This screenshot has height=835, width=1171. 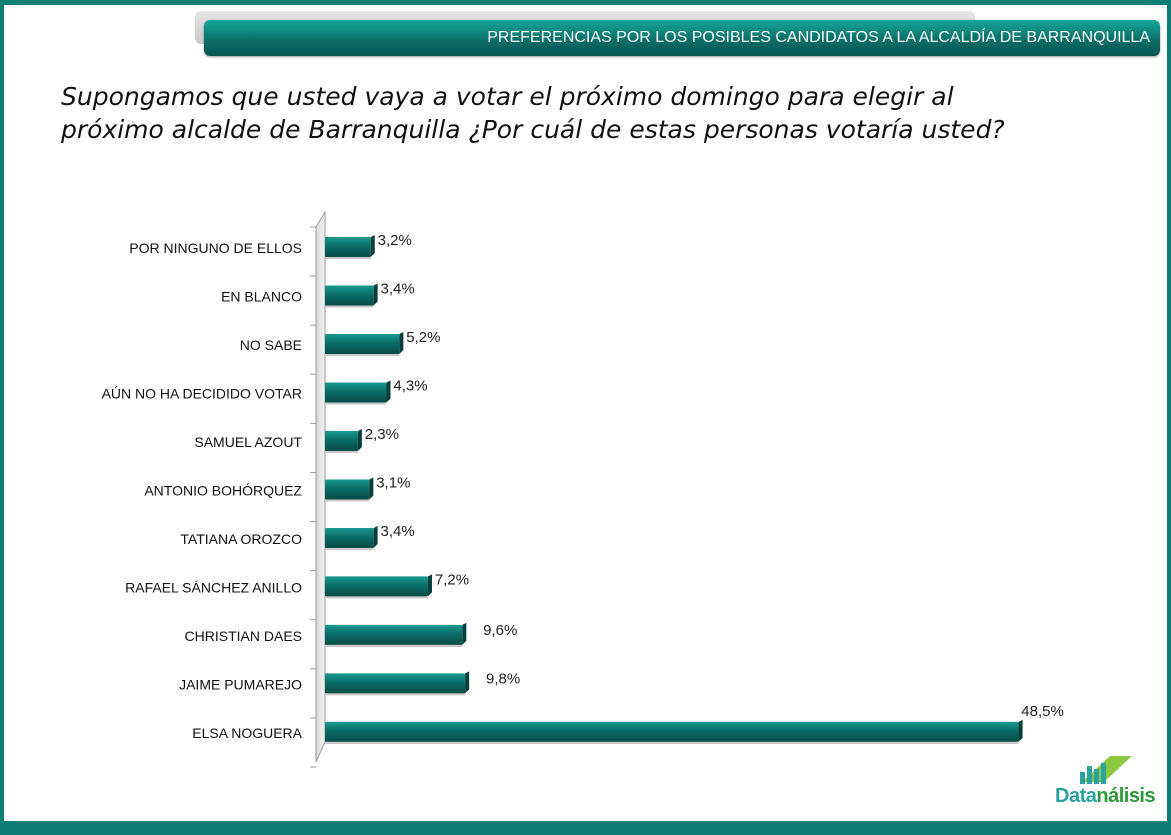 I want to click on category-label: ANTONIO BOHÓRQUEZ, so click(x=223, y=490).